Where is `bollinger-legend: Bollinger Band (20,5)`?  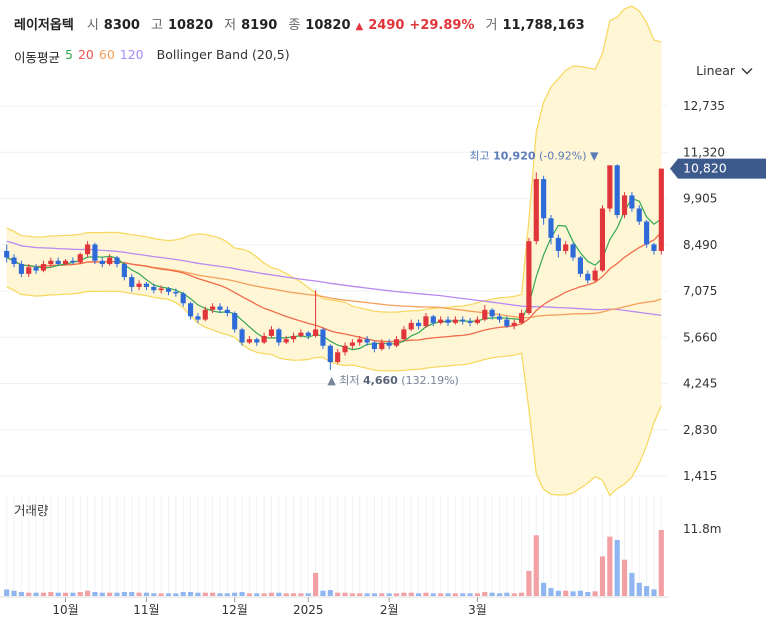 bollinger-legend: Bollinger Band (20,5) is located at coordinates (223, 54).